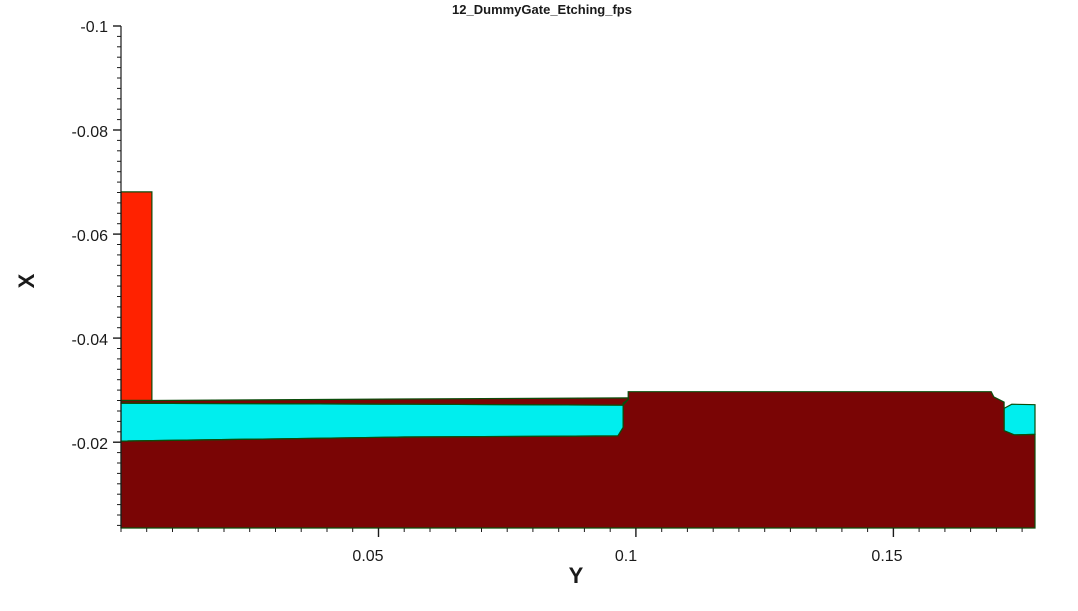 This screenshot has height=611, width=1078. I want to click on y-tick-label: -0.02, so click(90, 444).